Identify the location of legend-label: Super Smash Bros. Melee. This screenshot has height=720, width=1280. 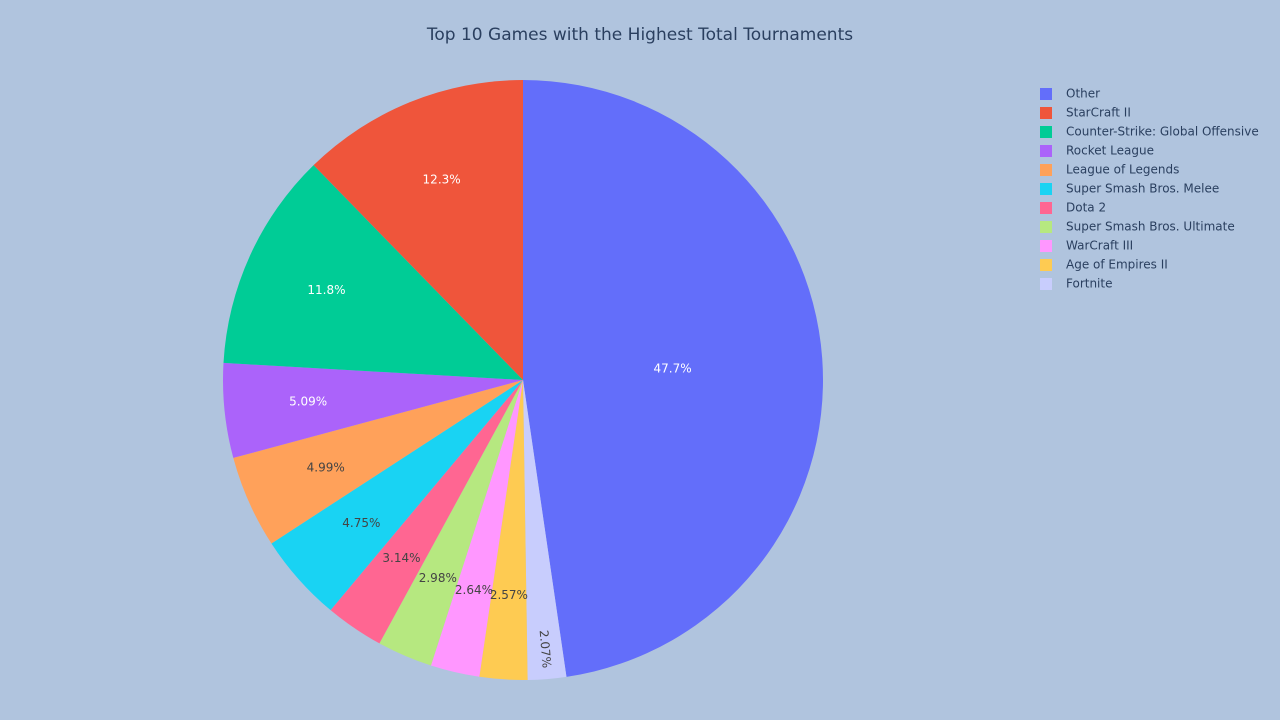
(1142, 189).